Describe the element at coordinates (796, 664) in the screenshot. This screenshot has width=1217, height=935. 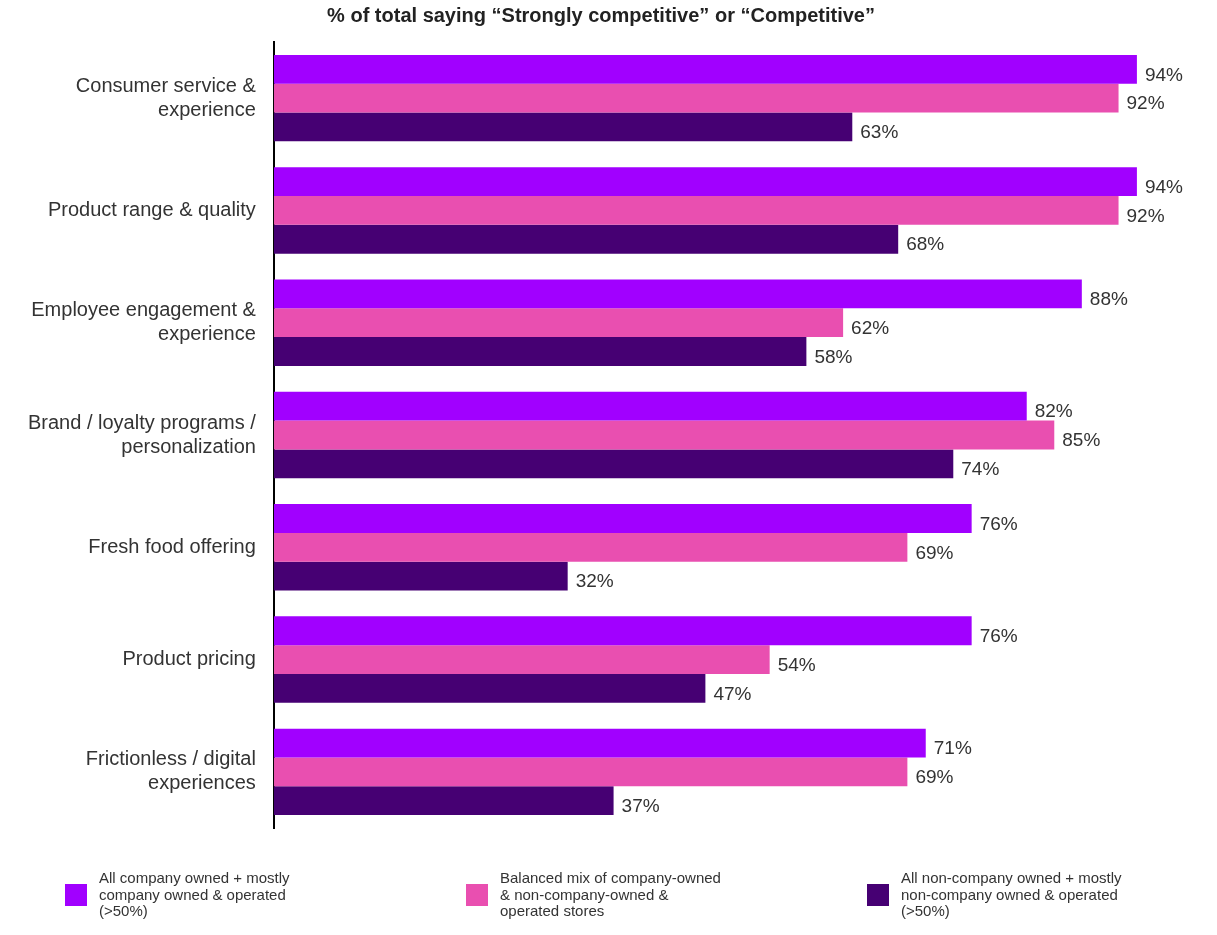
I see `data-label: 54%` at that location.